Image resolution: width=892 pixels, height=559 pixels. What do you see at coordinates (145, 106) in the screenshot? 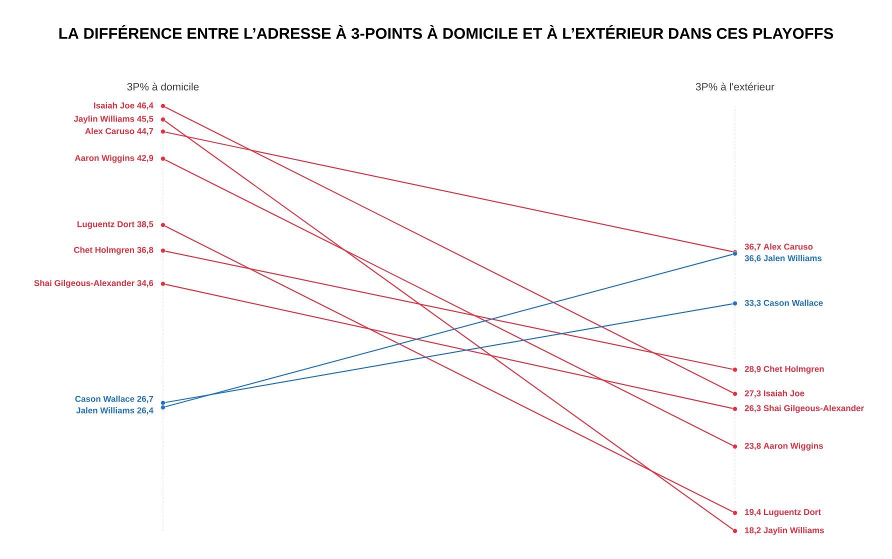
I see `data-label: 46,4` at bounding box center [145, 106].